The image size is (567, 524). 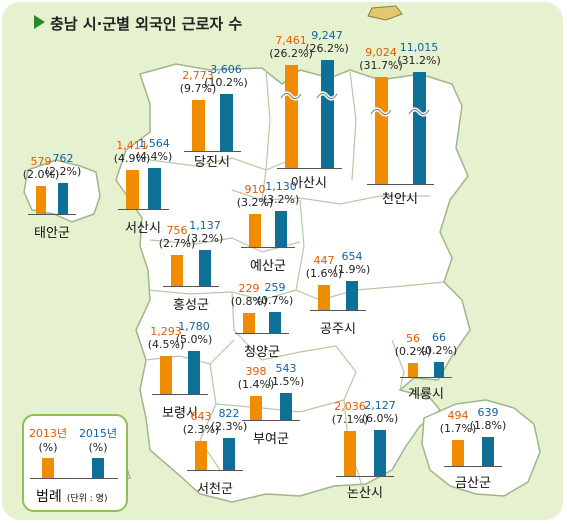 I want to click on percent-2013: (2.7%), so click(x=177, y=243).